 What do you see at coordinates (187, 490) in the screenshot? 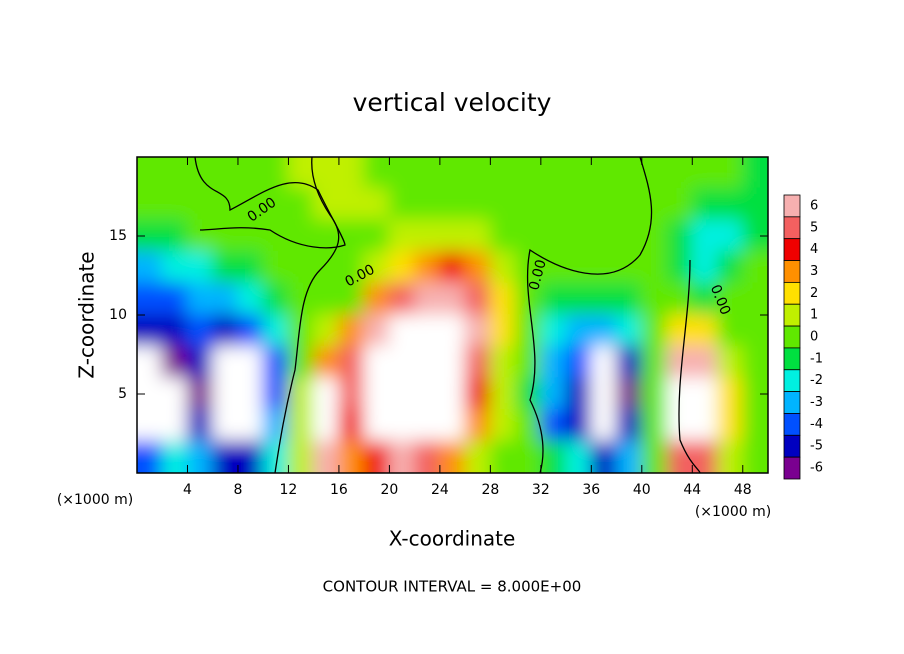
I see `x-tick-label: 4` at bounding box center [187, 490].